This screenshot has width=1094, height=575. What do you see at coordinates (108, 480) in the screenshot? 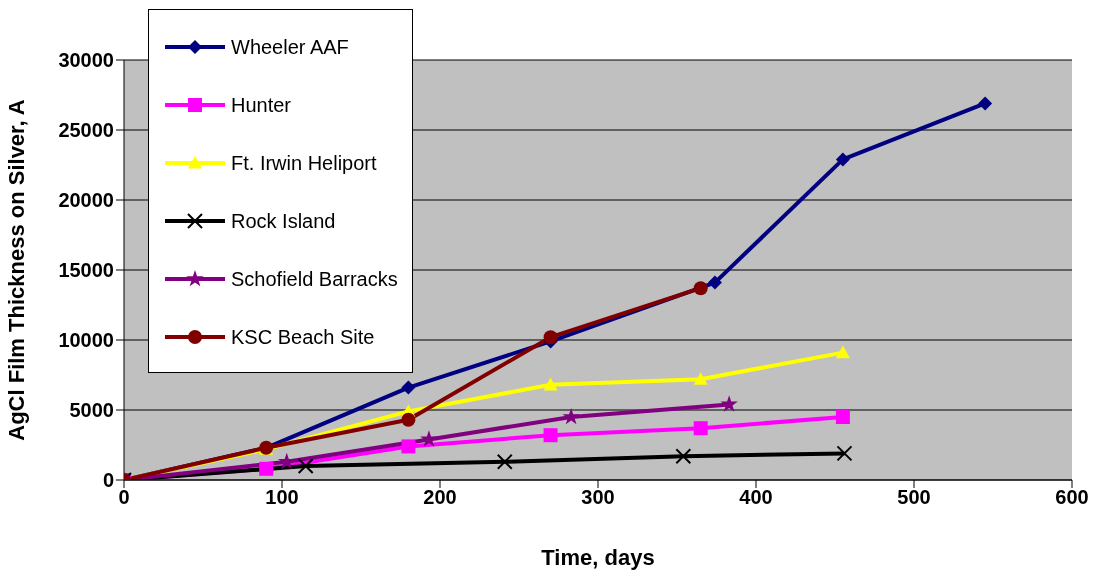
I see `y-tick-label: 0` at bounding box center [108, 480].